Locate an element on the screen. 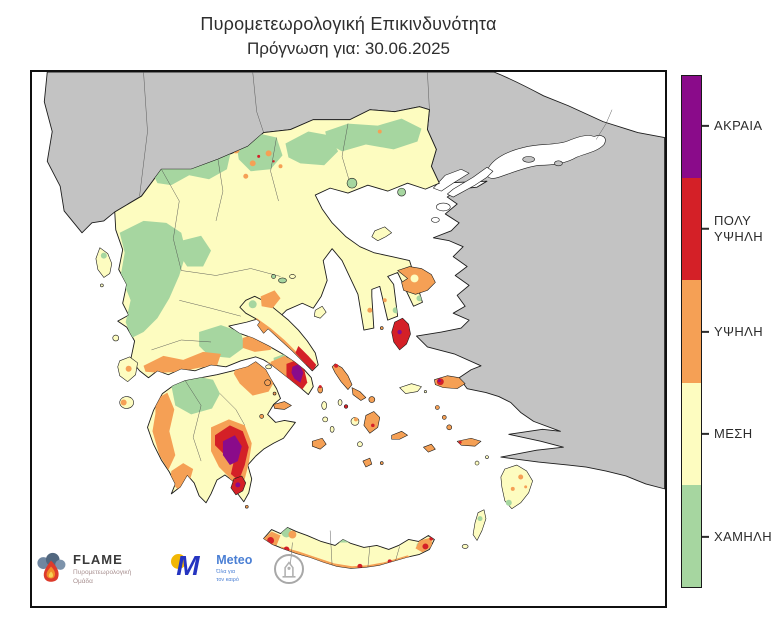 The width and height of the screenshot is (782, 636). karpathos-island is located at coordinates (479, 525).